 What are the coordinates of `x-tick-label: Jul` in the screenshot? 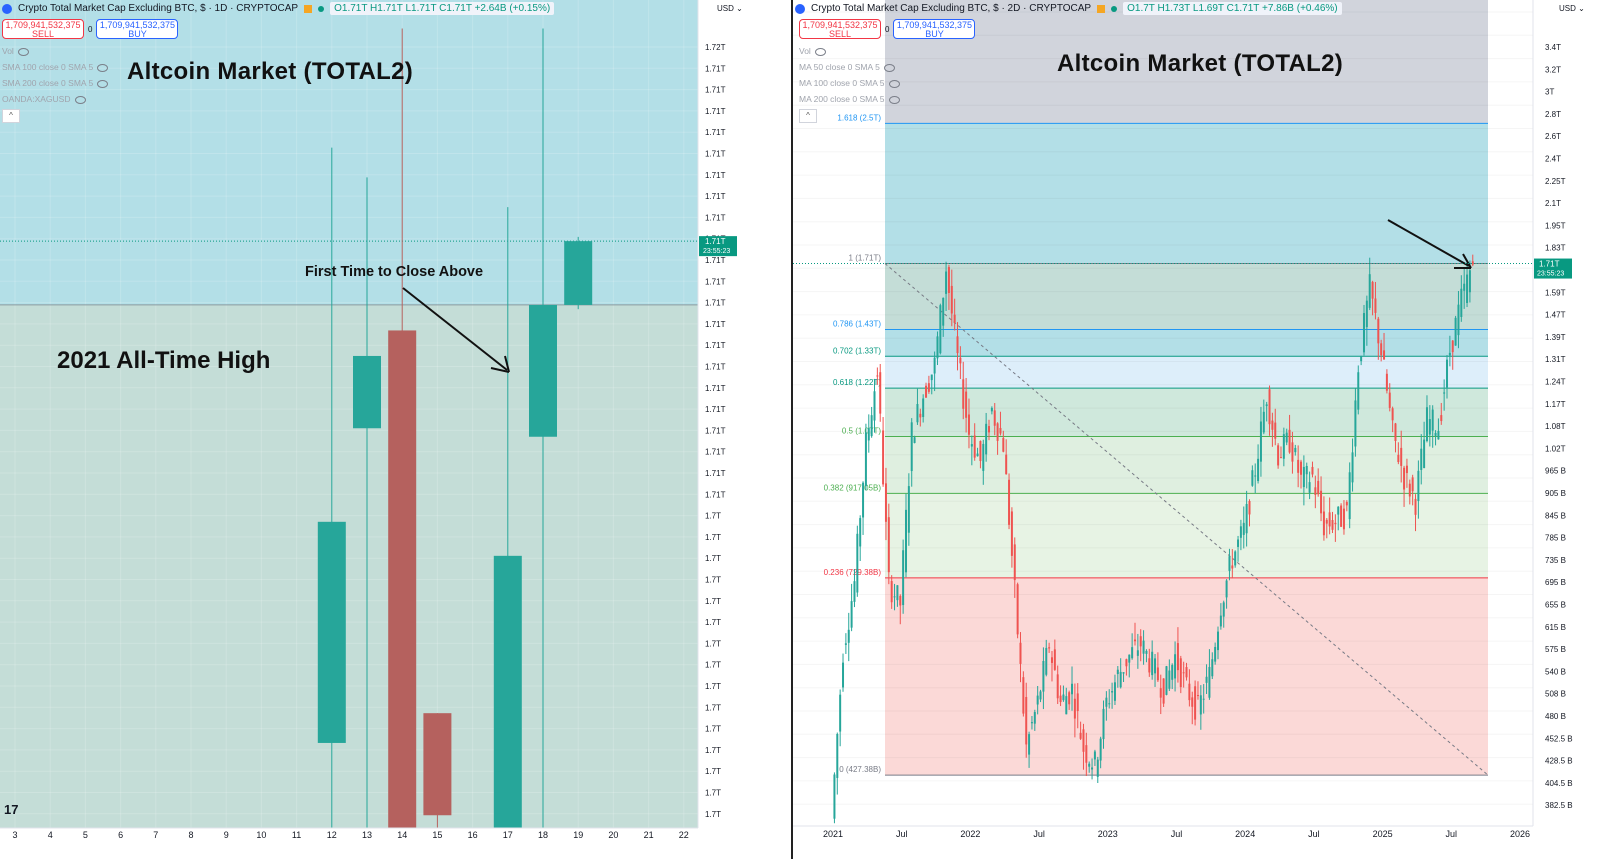 It's located at (1452, 834).